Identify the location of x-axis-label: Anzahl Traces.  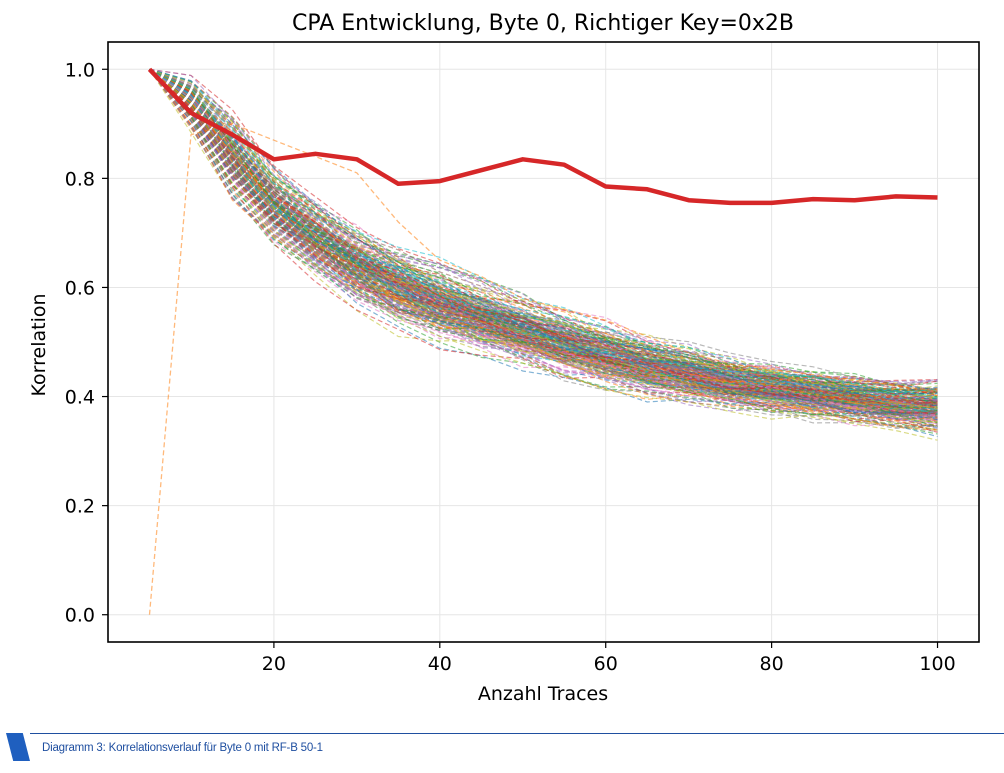
(543, 694).